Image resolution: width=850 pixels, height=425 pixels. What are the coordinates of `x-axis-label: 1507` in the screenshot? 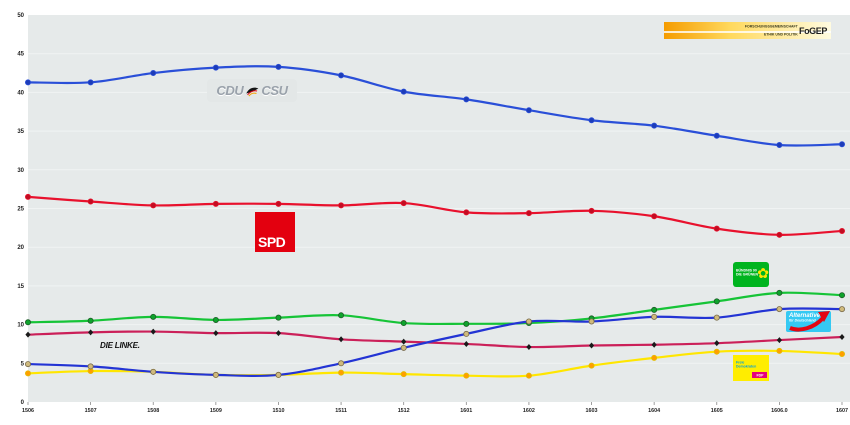 It's located at (91, 411).